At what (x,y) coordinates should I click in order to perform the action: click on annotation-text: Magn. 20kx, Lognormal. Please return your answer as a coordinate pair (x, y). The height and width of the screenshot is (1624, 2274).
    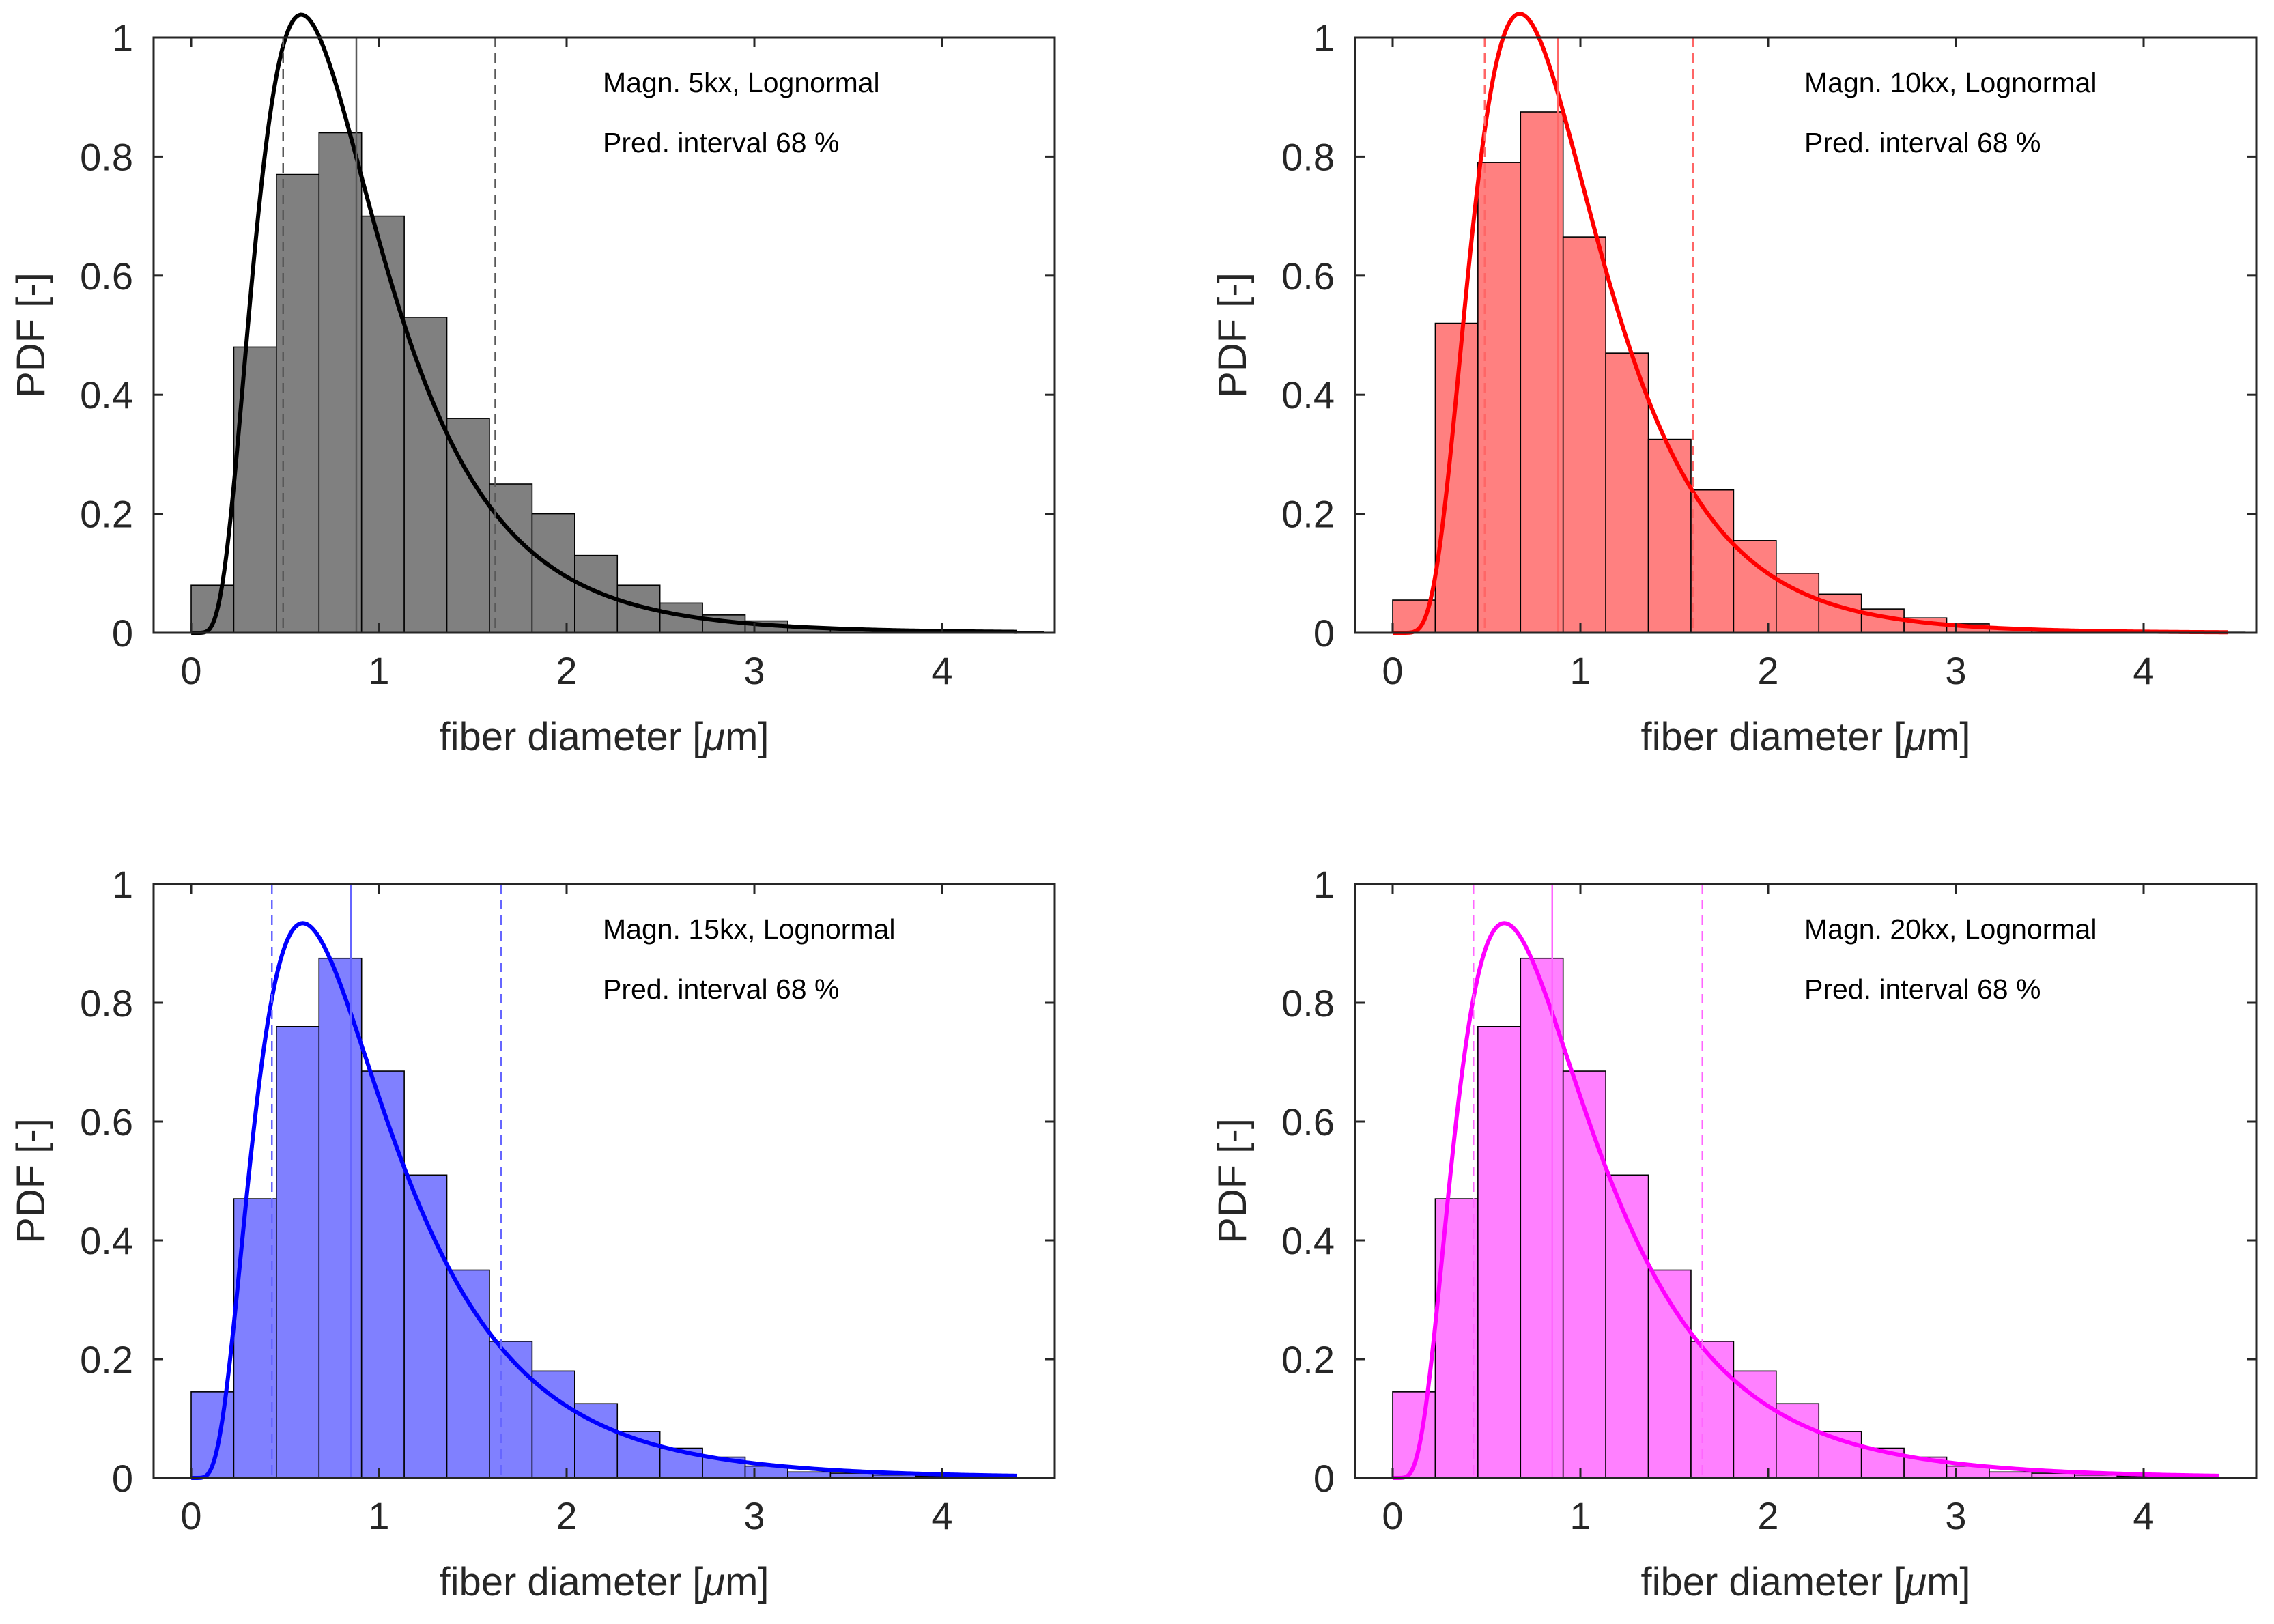
    Looking at the image, I should click on (1951, 929).